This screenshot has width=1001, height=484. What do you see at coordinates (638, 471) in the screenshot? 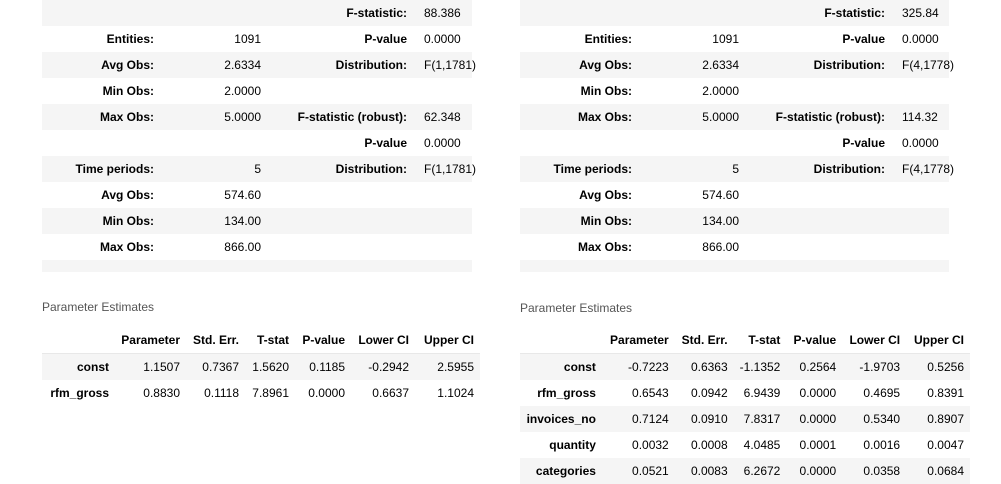
I see `param-value: 0.0521` at bounding box center [638, 471].